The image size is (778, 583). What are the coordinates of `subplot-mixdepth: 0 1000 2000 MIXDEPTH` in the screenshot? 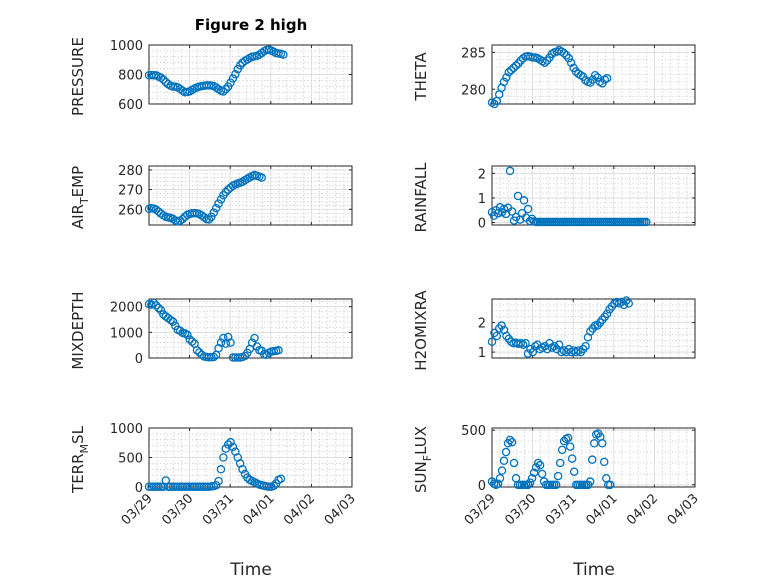 It's located at (211, 330).